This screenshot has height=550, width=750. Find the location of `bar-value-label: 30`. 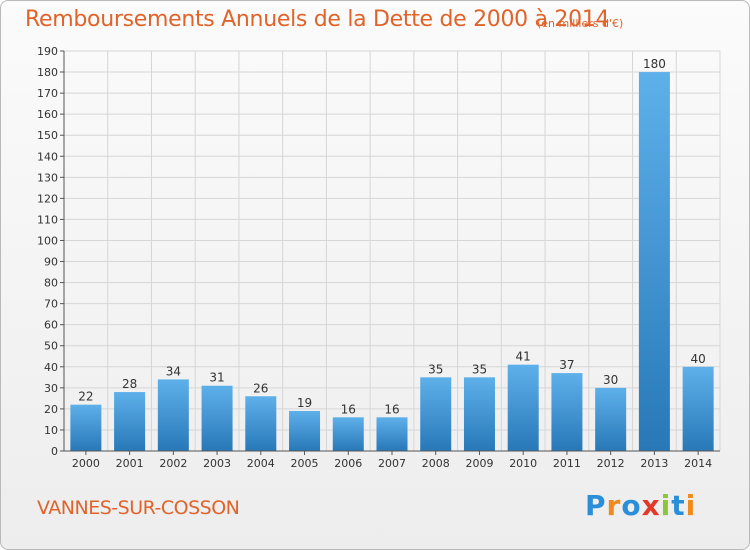

bar-value-label: 30 is located at coordinates (610, 380).